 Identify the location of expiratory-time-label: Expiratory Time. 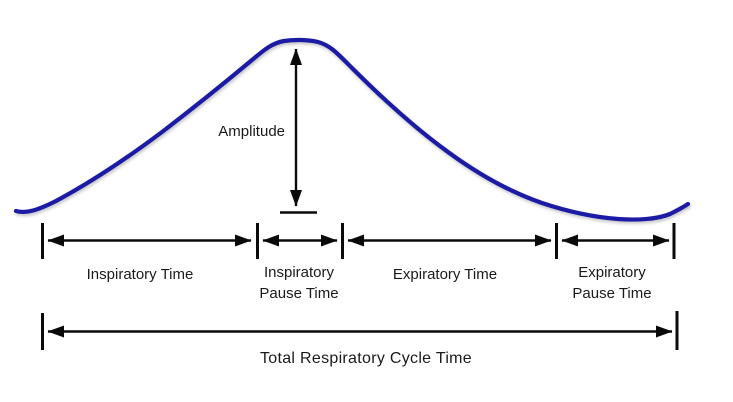
(445, 274).